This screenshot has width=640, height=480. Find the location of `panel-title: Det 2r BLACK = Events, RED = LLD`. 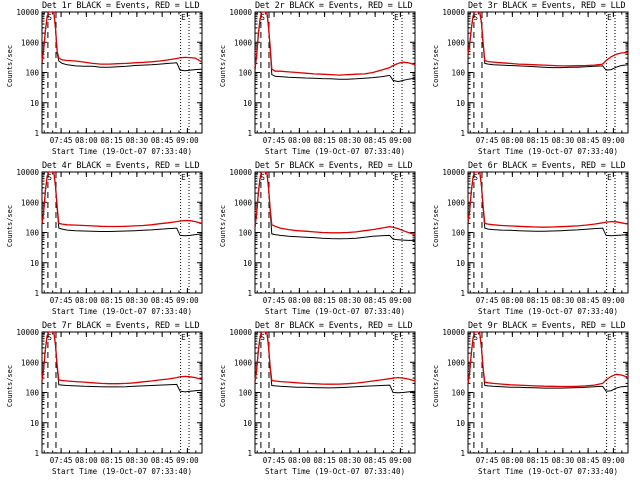

panel-title: Det 2r BLACK = Events, RED = LLD is located at coordinates (334, 6).